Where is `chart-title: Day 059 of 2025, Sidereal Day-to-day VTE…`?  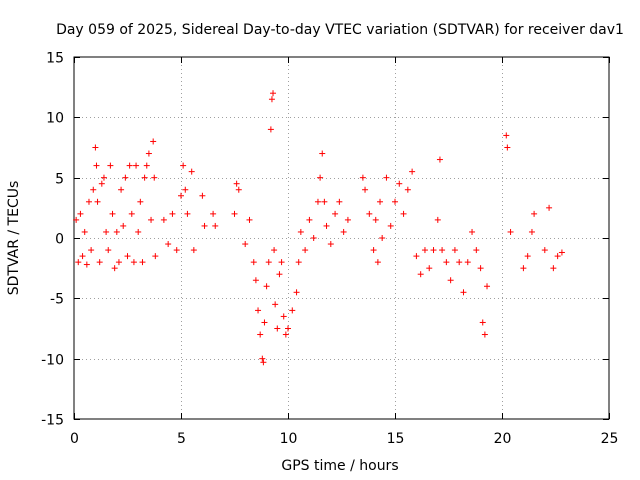
chart-title: Day 059 of 2025, Sidereal Day-to-day VTE… is located at coordinates (340, 30).